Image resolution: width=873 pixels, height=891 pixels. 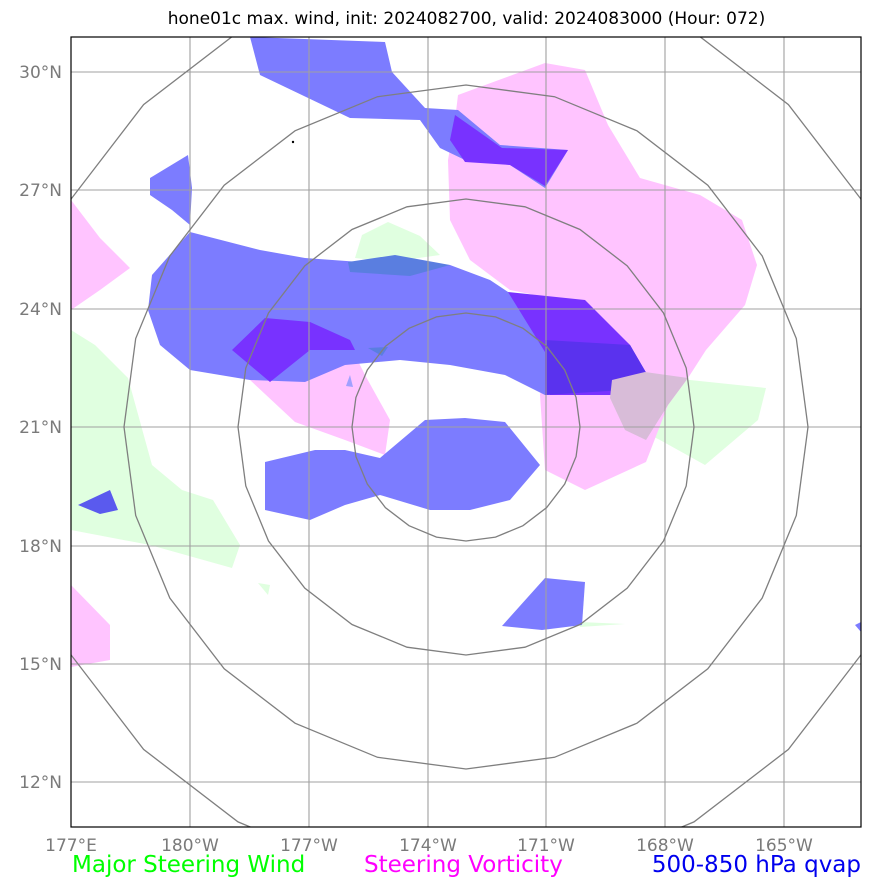 I want to click on range-ring, so click(x=466, y=427).